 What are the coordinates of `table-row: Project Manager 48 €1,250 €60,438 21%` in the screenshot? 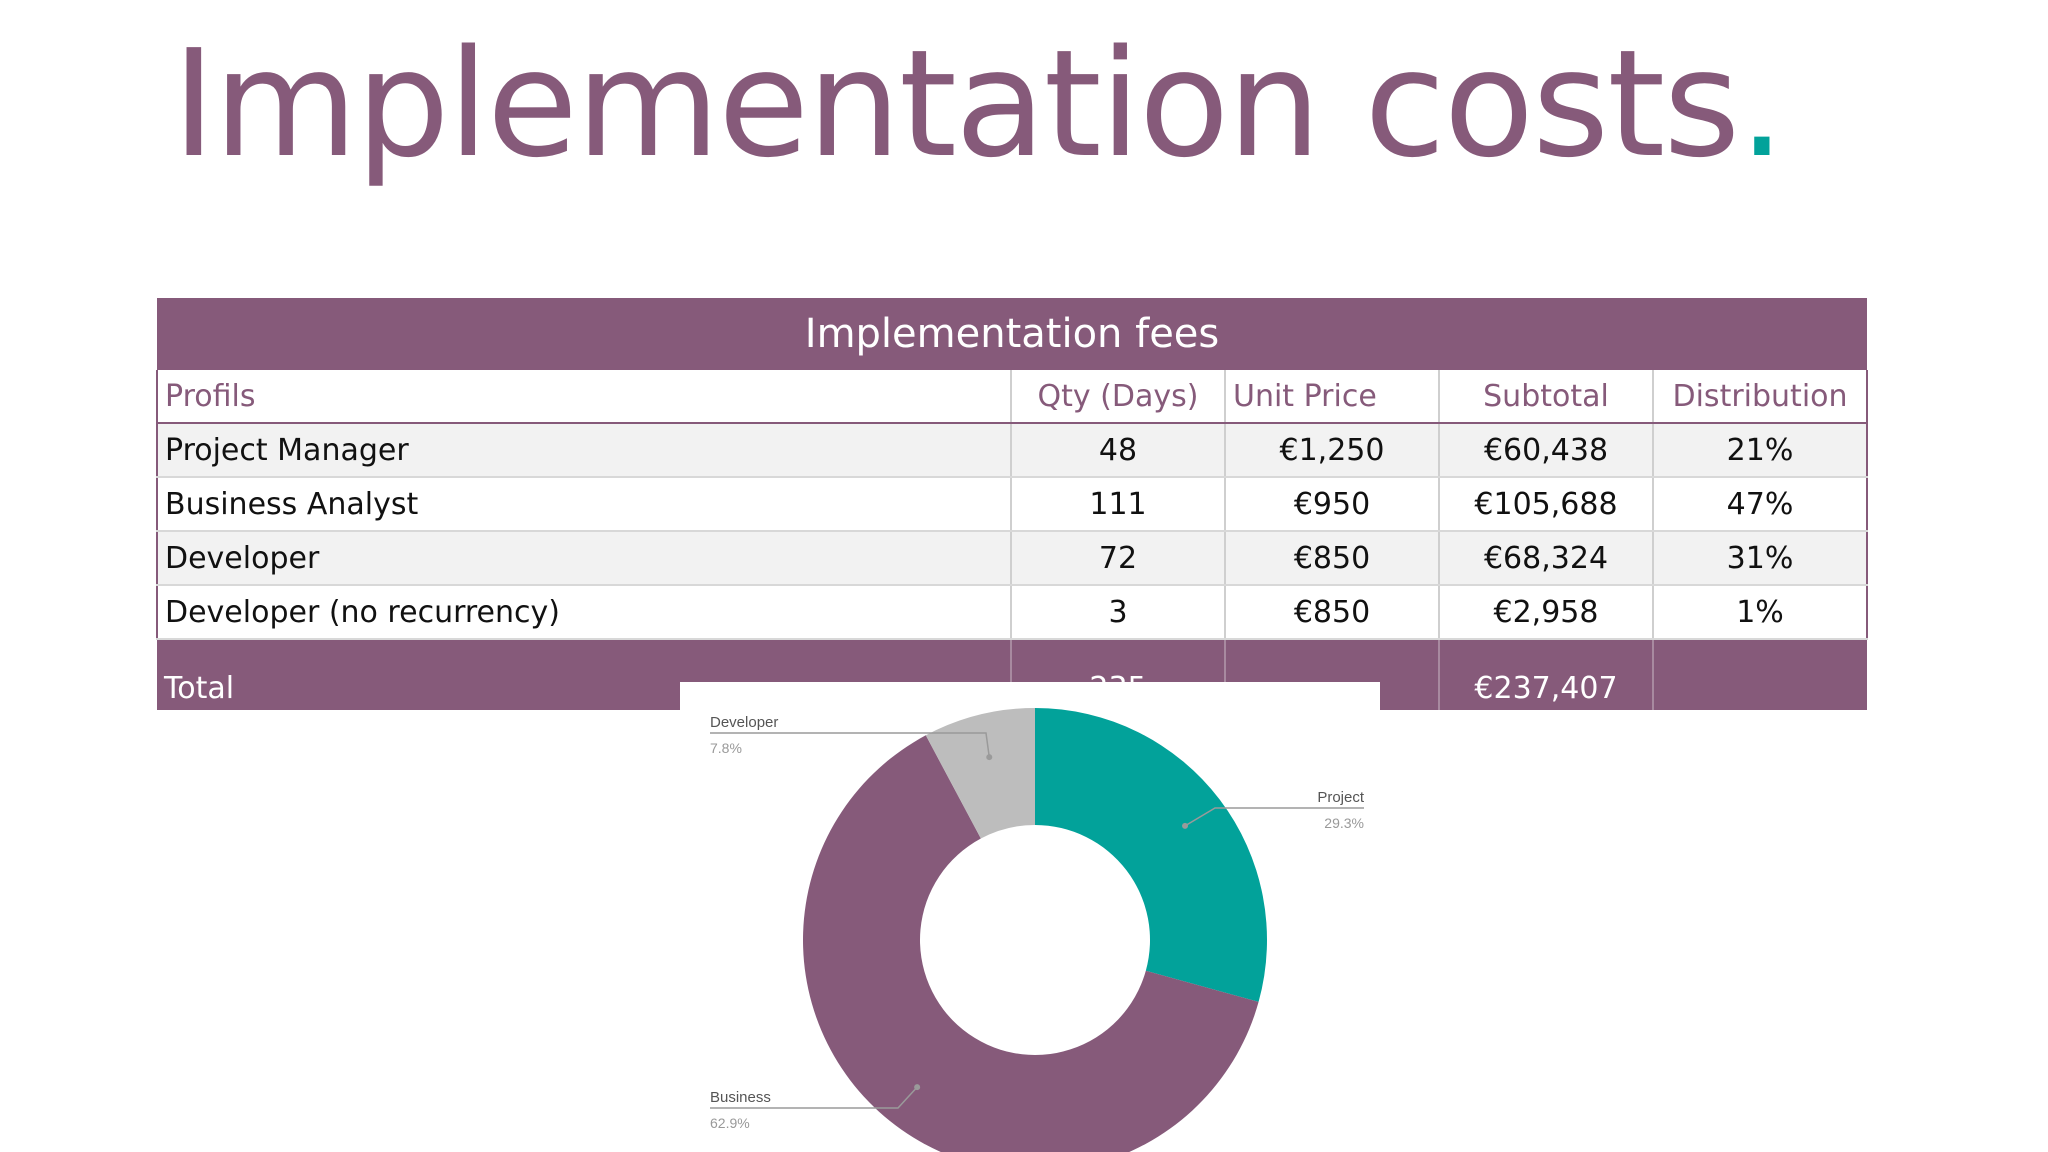 It's located at (1012, 450).